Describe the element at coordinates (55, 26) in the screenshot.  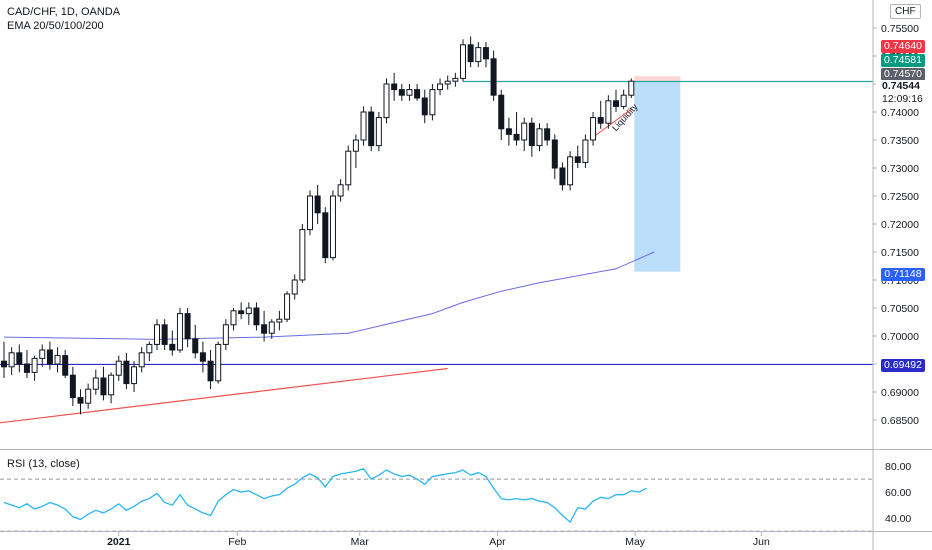
I see `indicator-legend: EMA 20/50/100/200` at that location.